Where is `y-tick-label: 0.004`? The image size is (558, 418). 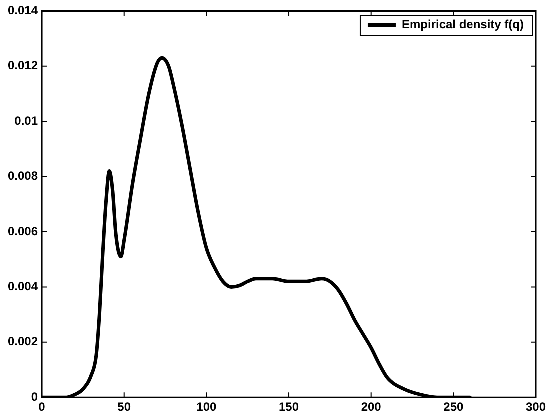 y-tick-label: 0.004 is located at coordinates (23, 287).